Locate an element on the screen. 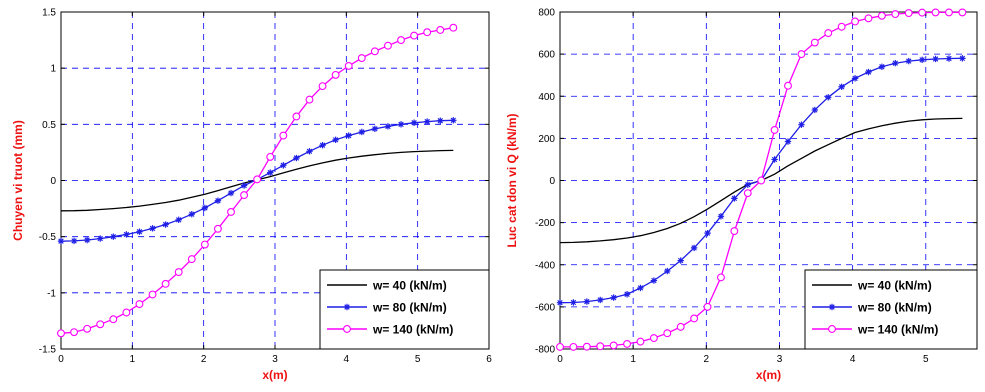  y-tick-label: 600 is located at coordinates (546, 55).